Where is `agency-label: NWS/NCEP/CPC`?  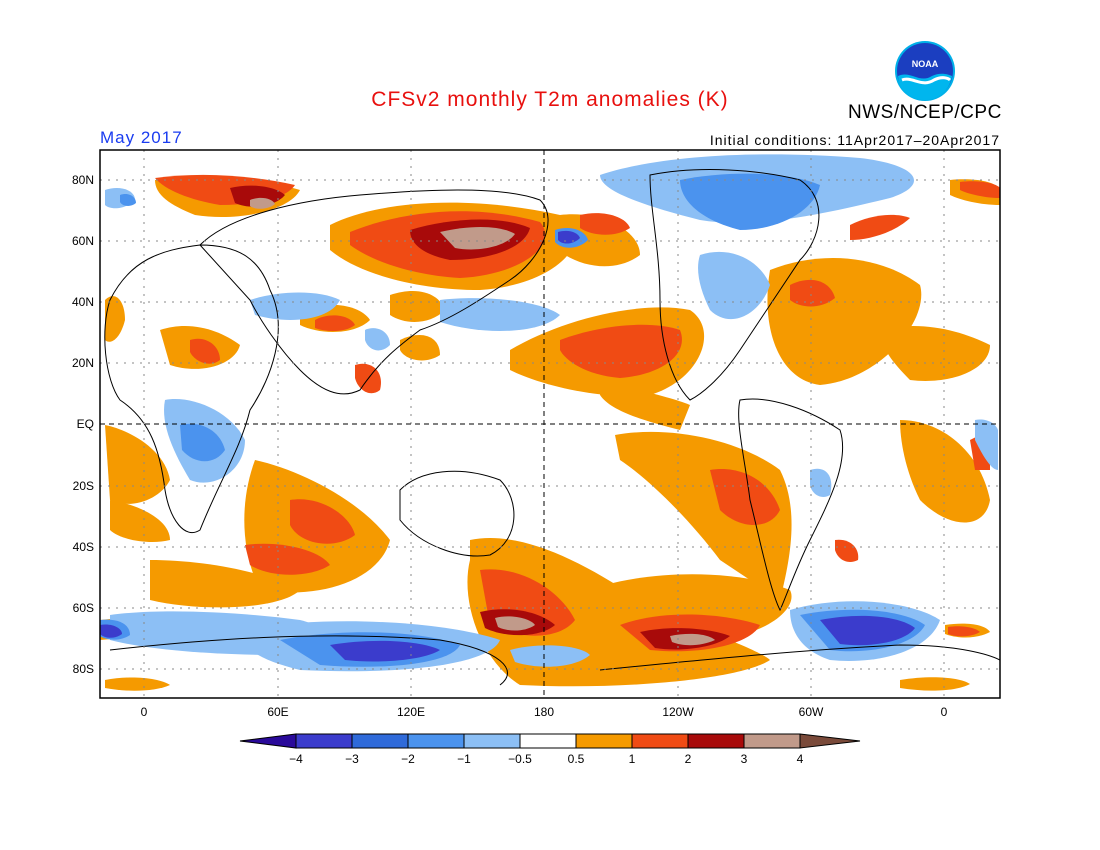 agency-label: NWS/NCEP/CPC is located at coordinates (925, 112).